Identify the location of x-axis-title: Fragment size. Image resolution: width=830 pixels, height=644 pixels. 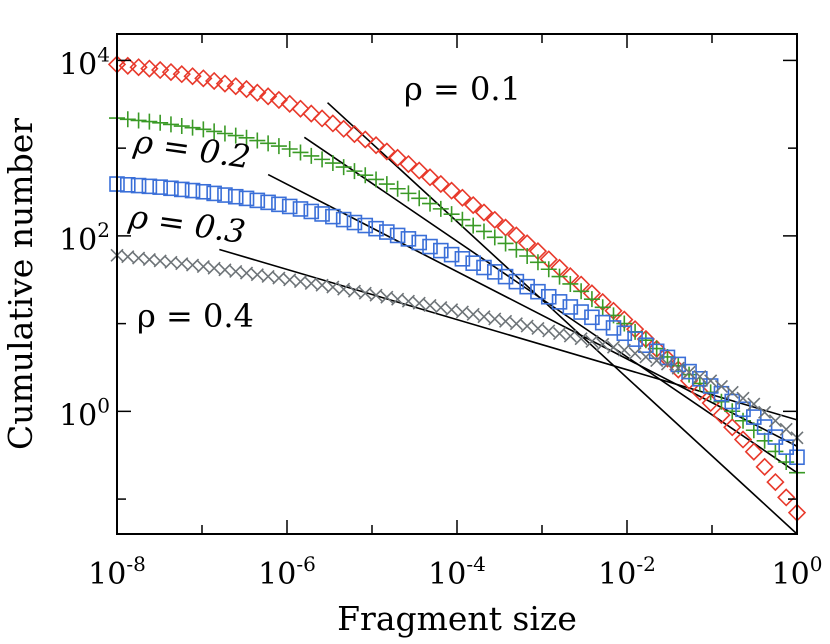
(457, 618).